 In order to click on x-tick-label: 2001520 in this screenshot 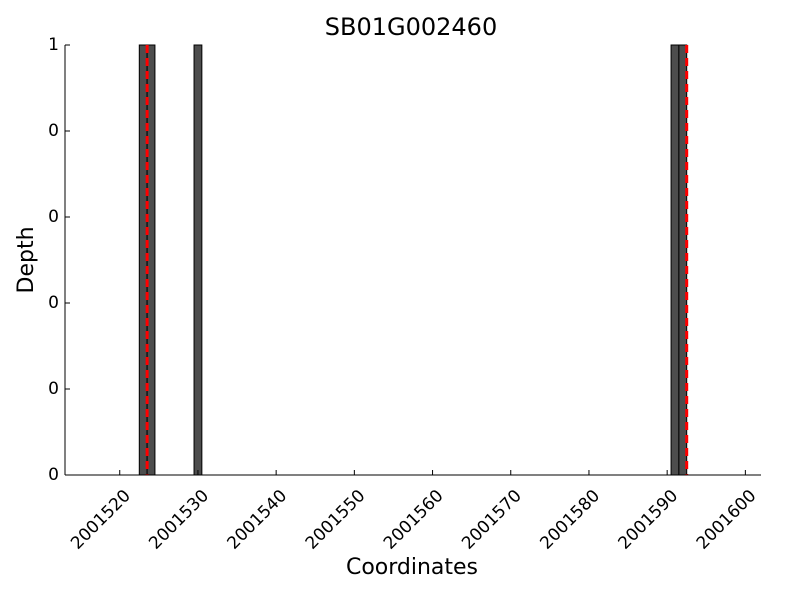, I will do `click(101, 520)`.